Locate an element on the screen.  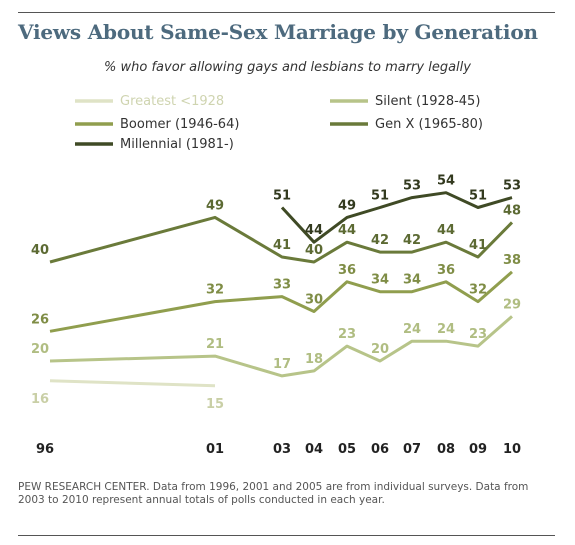
legend-label: Boomer (1946-64) is located at coordinates (179, 124).